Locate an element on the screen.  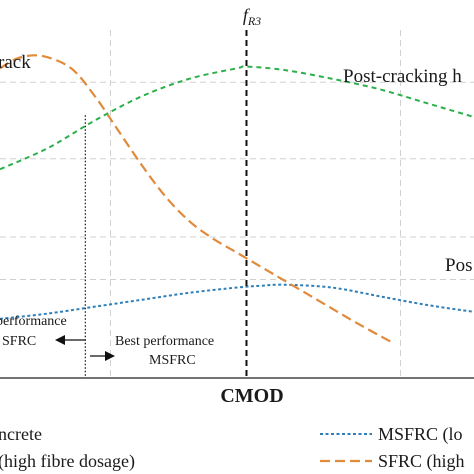
legend-right-2: SFRC (high is located at coordinates (421, 461).